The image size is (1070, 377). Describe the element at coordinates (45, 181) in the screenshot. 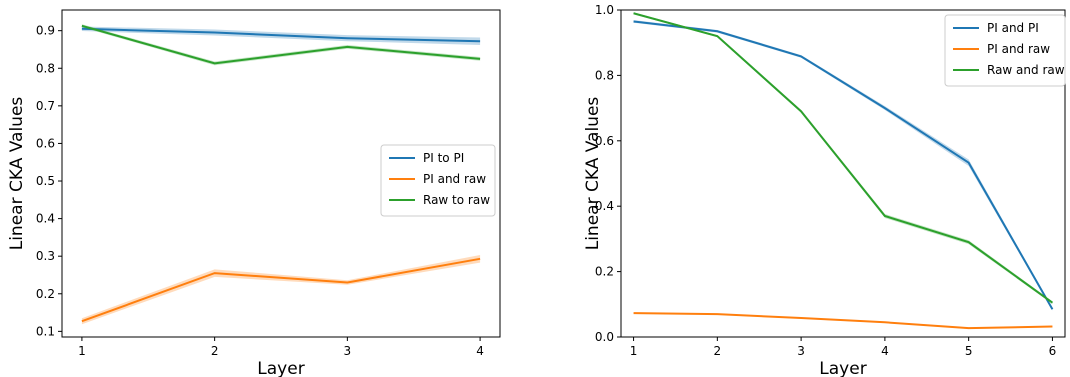

I see `chart0-ytick-label: 0.5` at that location.